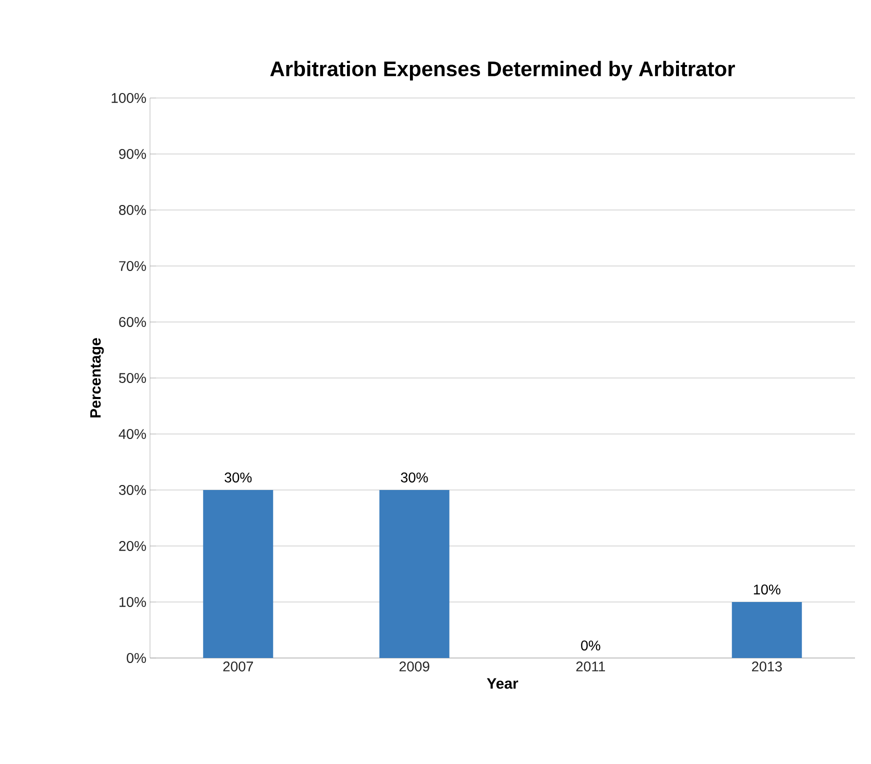 Image resolution: width=871 pixels, height=764 pixels. What do you see at coordinates (132, 154) in the screenshot?
I see `y-tick-label: 90%` at bounding box center [132, 154].